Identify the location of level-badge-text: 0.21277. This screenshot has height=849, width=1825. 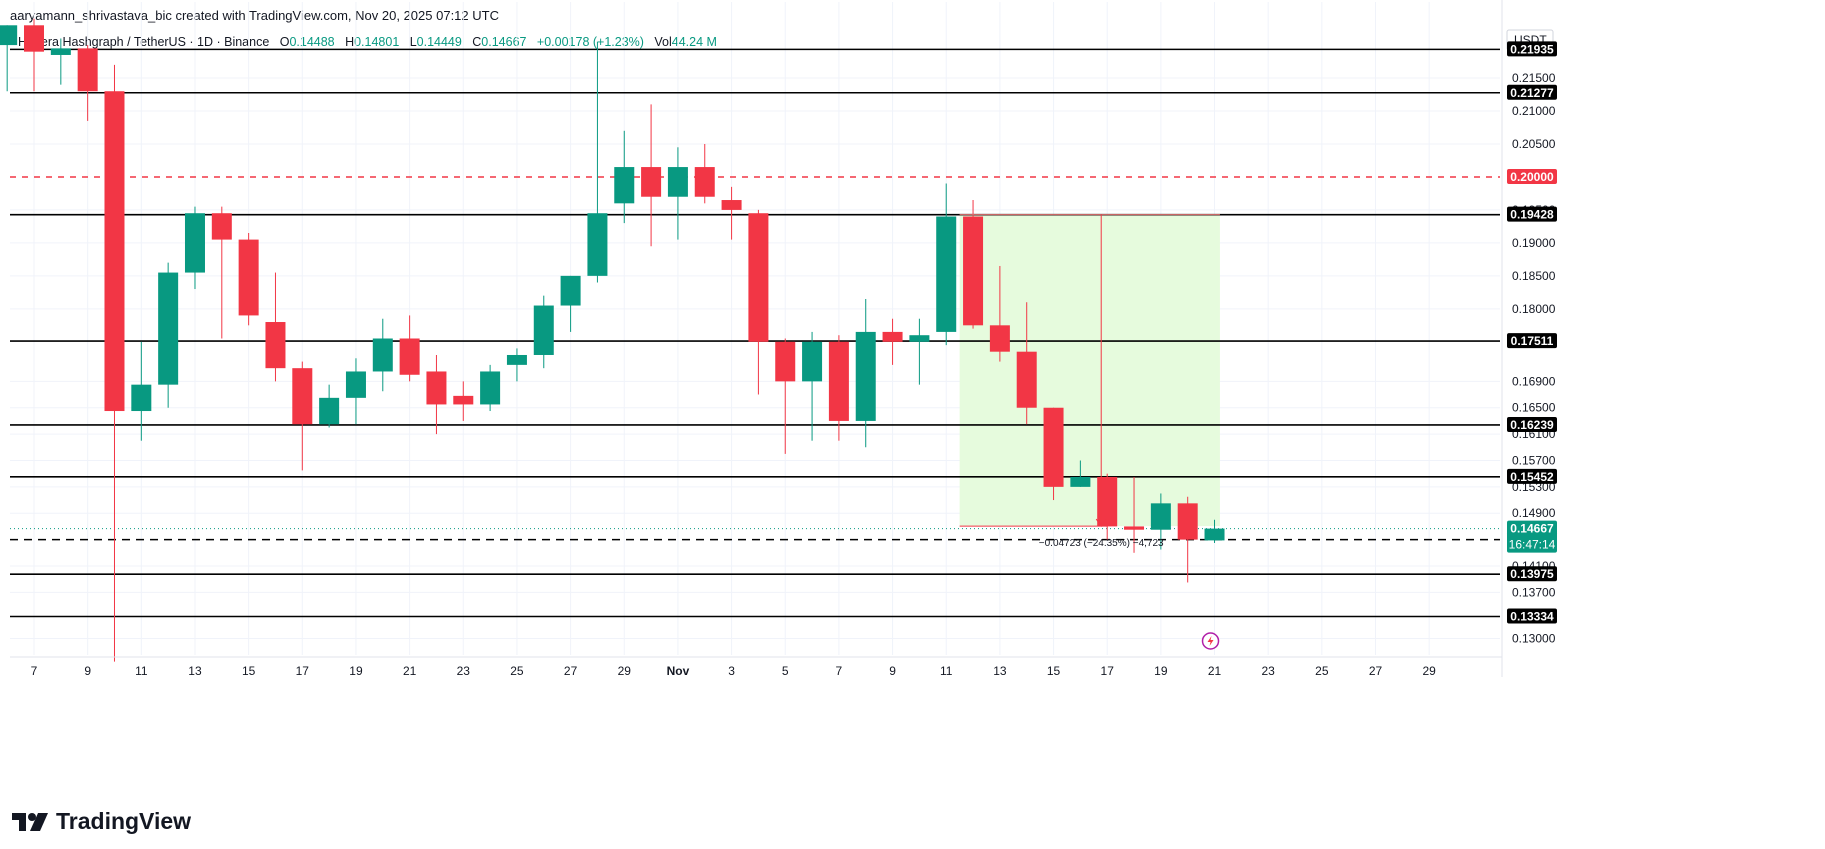
(1532, 93).